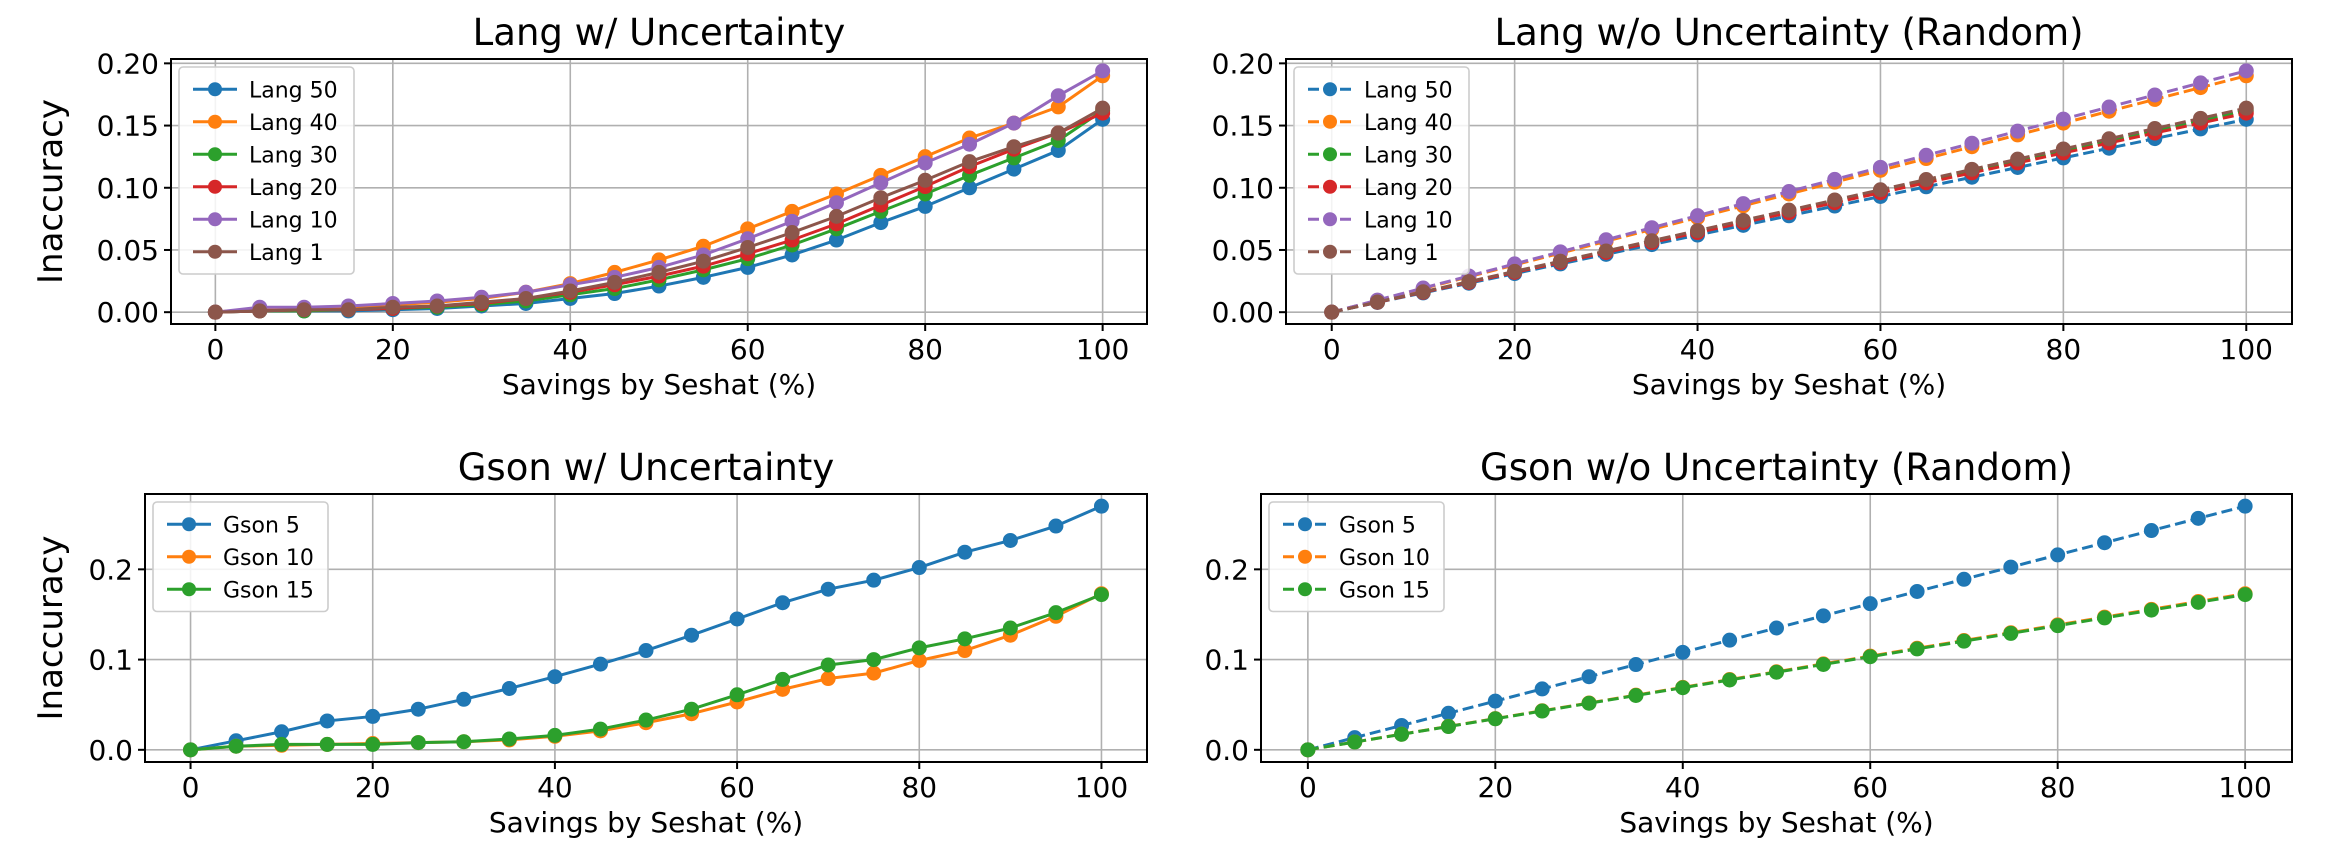 This screenshot has height=861, width=2326. I want to click on legend-label: Lang 40, so click(293, 123).